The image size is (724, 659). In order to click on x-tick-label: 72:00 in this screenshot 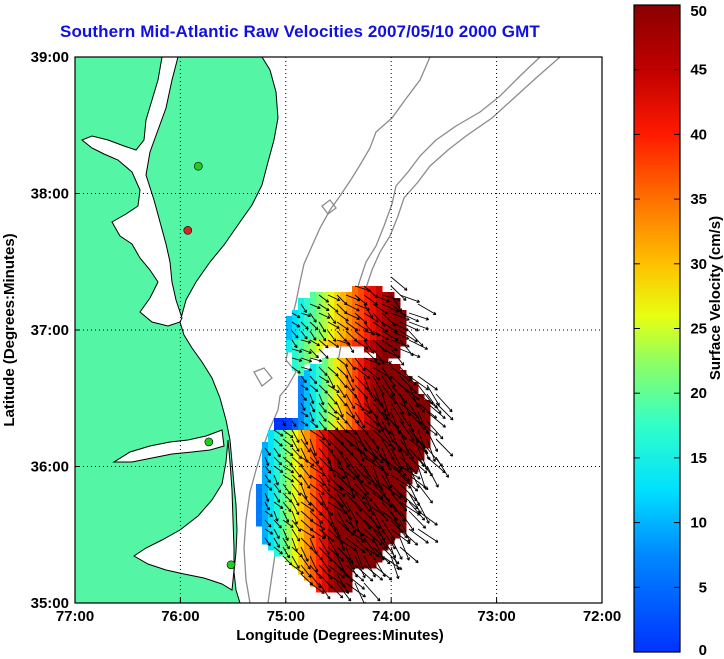, I will do `click(602, 616)`.